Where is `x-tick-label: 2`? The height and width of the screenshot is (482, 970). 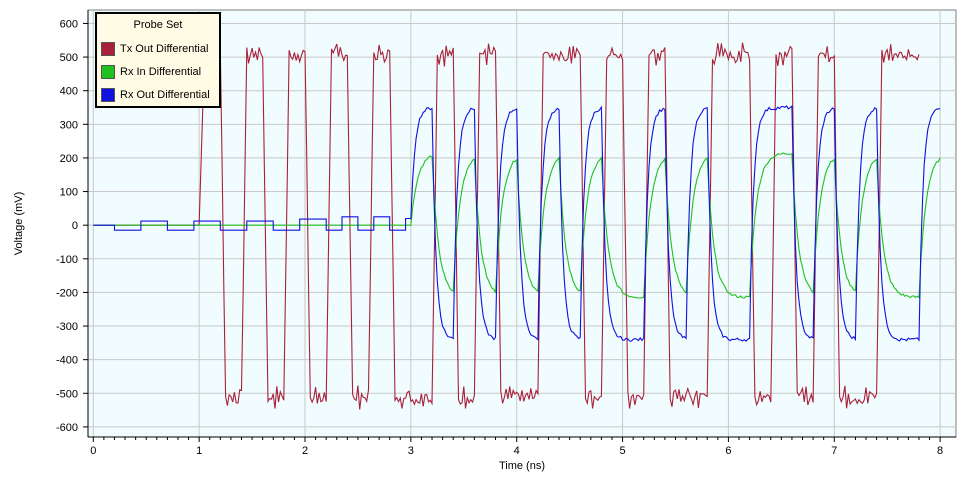 x-tick-label: 2 is located at coordinates (305, 451).